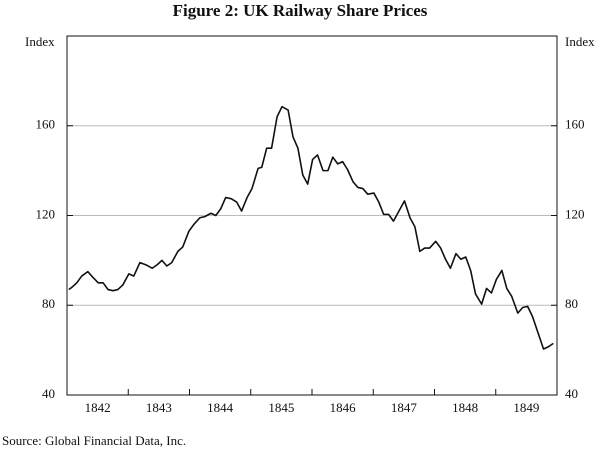  Describe the element at coordinates (526, 407) in the screenshot. I see `x-tick-label: 1849` at that location.